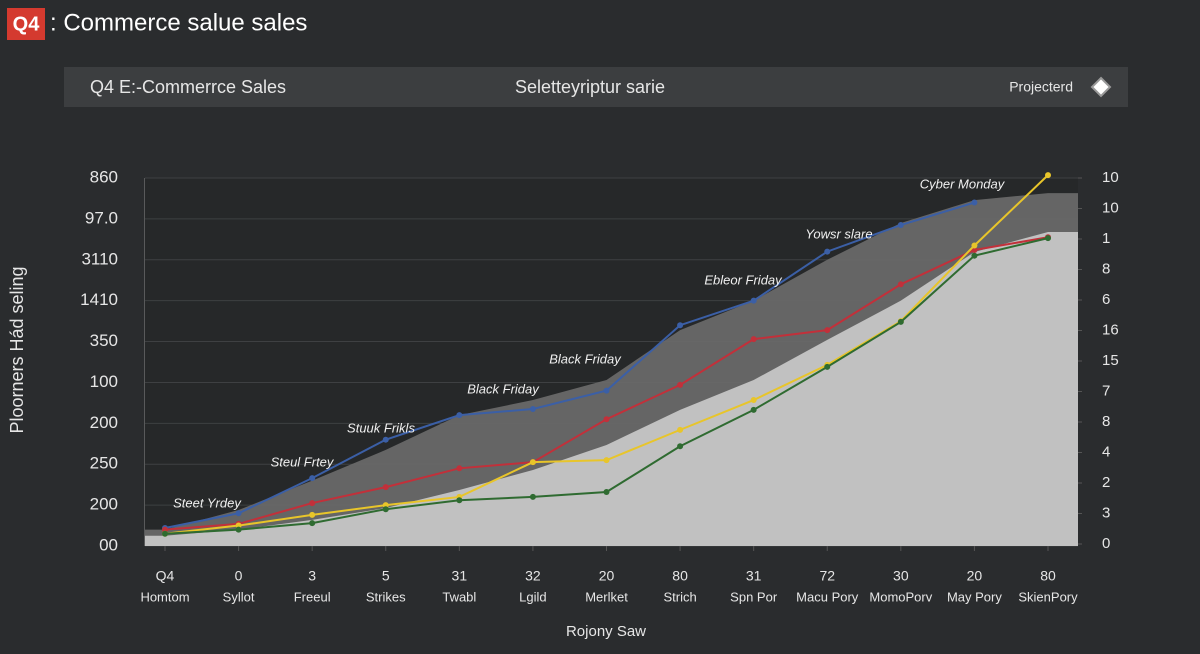 The image size is (1200, 654). Describe the element at coordinates (1106, 451) in the screenshot. I see `y2-tick-label: 4` at that location.